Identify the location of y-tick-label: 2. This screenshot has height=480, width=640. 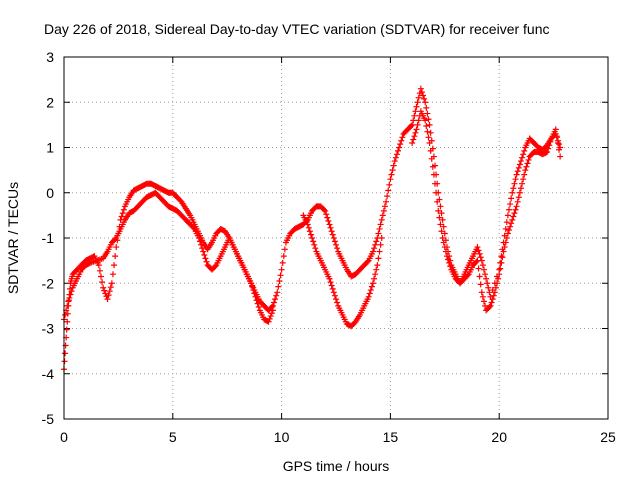
(50, 102).